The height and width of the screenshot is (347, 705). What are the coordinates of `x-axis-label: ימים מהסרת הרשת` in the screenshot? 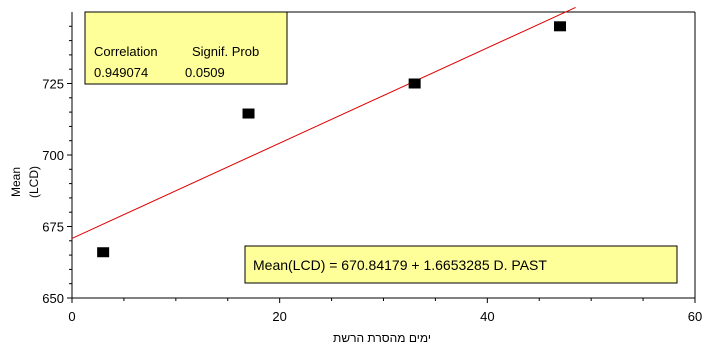 It's located at (382, 338).